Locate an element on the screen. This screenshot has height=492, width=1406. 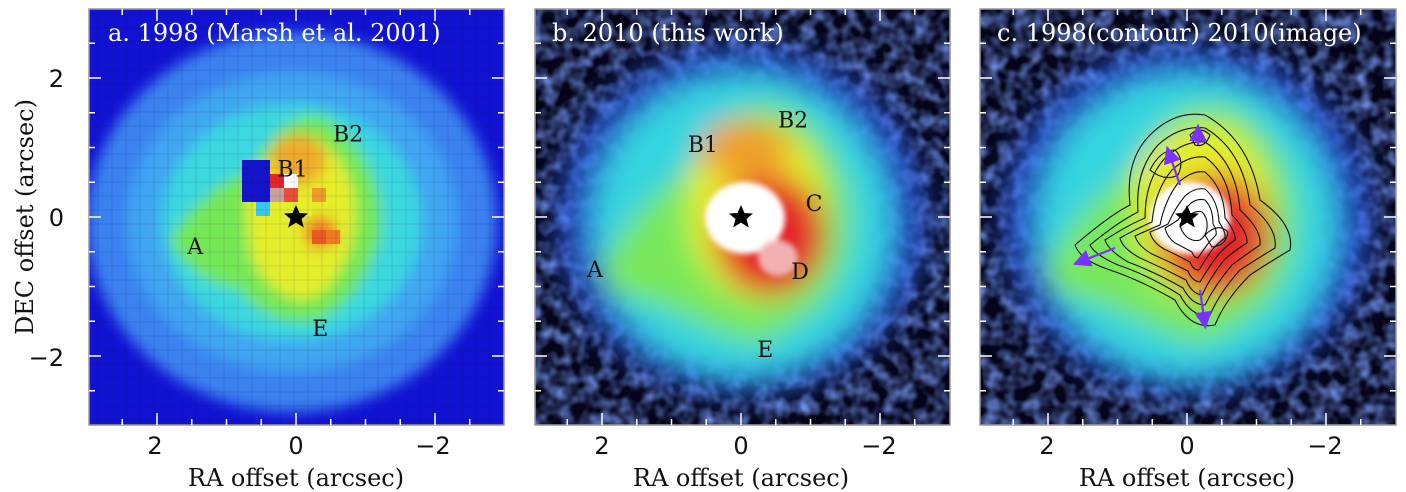
feature-label-d: D is located at coordinates (800, 272).